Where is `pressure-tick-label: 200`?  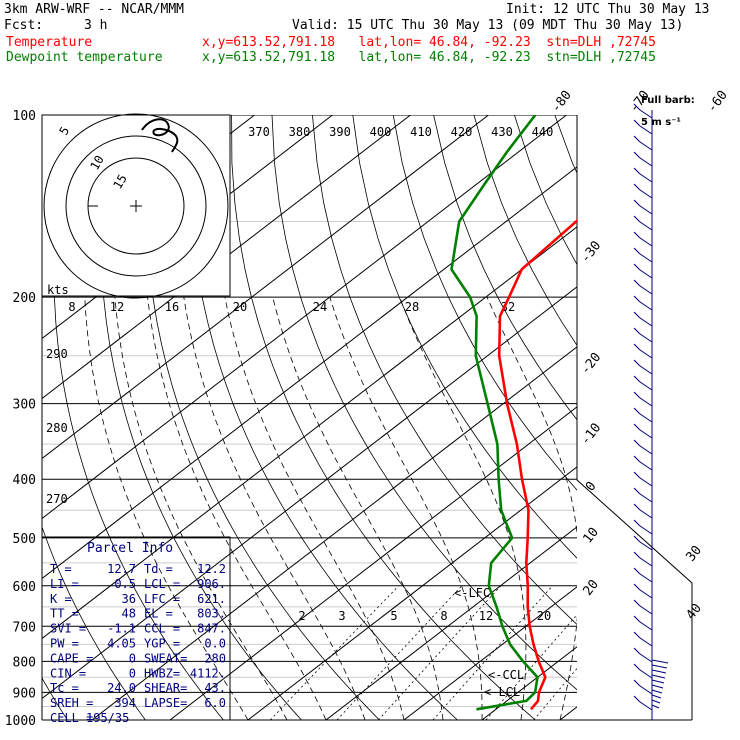
pressure-tick-label: 200 is located at coordinates (24, 298).